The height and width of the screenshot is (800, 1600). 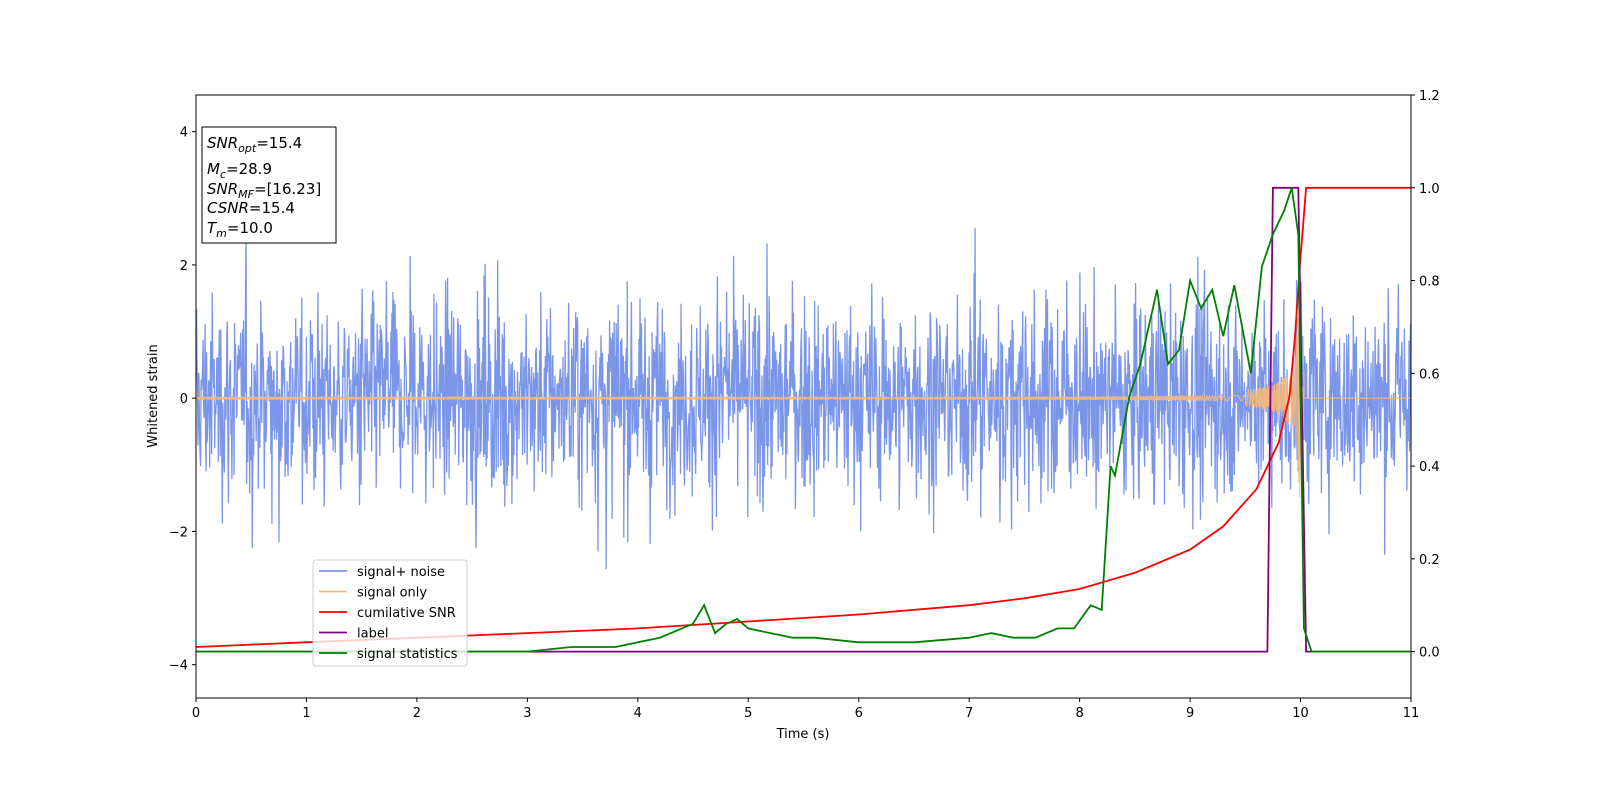 What do you see at coordinates (306, 713) in the screenshot?
I see `x-tick-label: 1` at bounding box center [306, 713].